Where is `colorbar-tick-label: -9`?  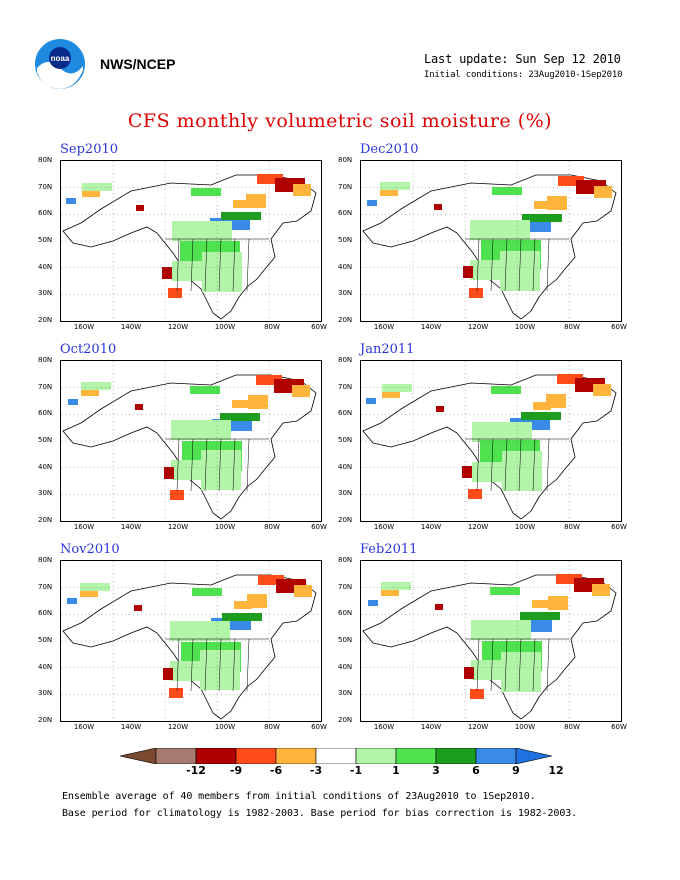
colorbar-tick-label: -9 is located at coordinates (236, 770).